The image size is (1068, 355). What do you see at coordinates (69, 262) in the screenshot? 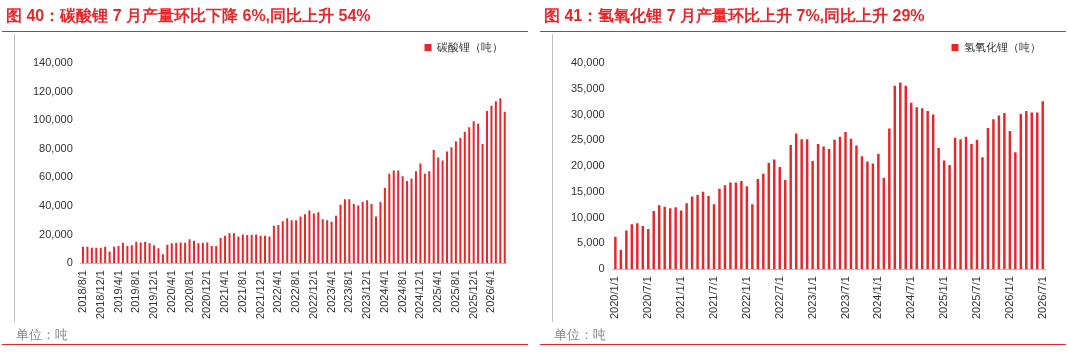
I see `y-tick-label: 0` at bounding box center [69, 262].